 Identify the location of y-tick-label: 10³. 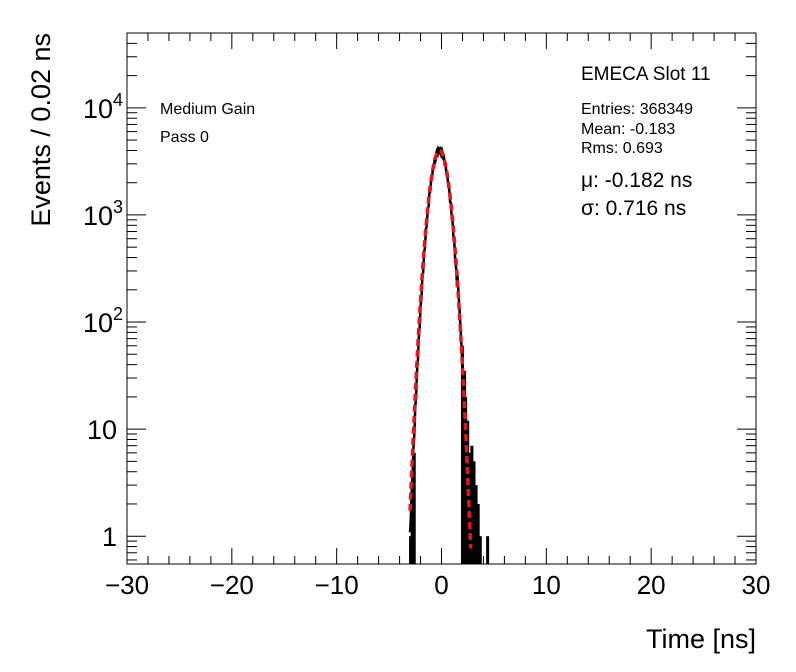
(103, 214).